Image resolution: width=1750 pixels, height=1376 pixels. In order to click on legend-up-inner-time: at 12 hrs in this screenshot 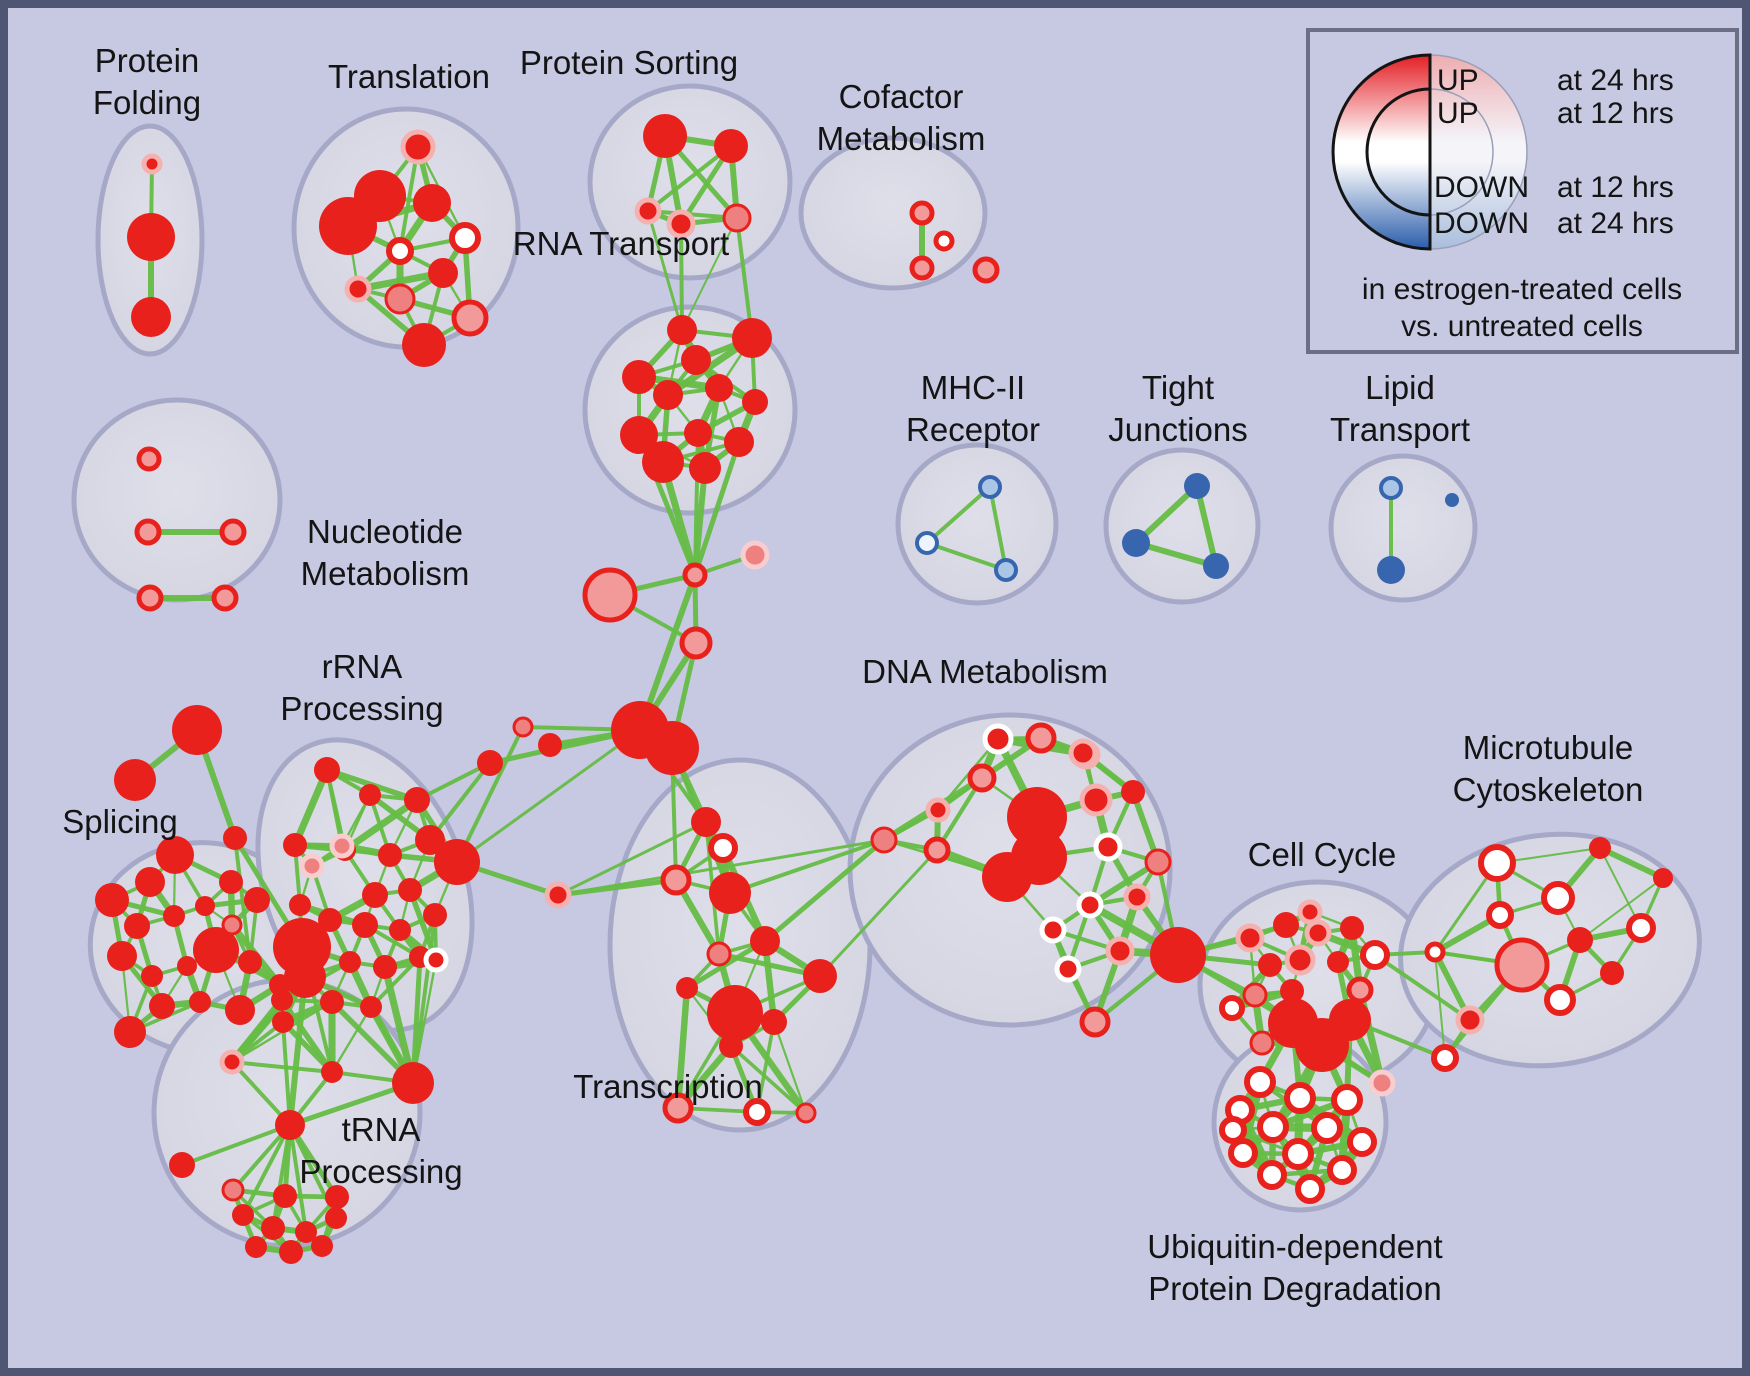, I will do `click(1615, 113)`.